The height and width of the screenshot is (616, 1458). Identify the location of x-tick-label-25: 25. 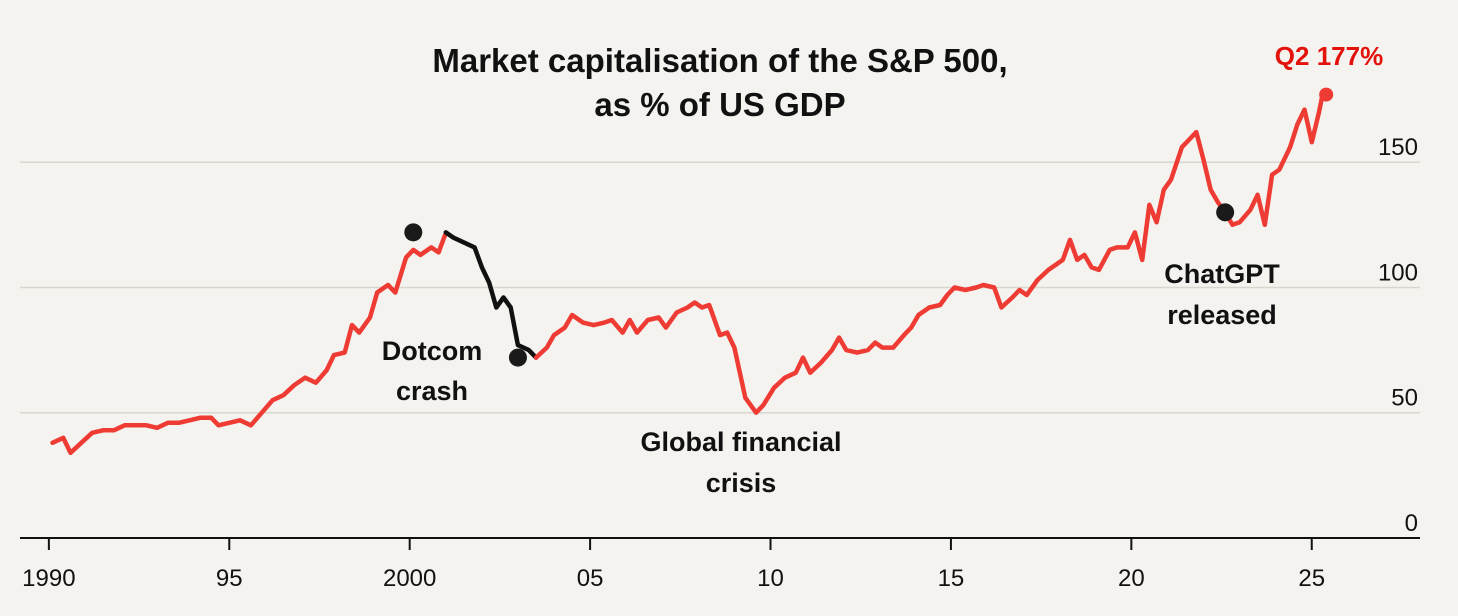
(1311, 578).